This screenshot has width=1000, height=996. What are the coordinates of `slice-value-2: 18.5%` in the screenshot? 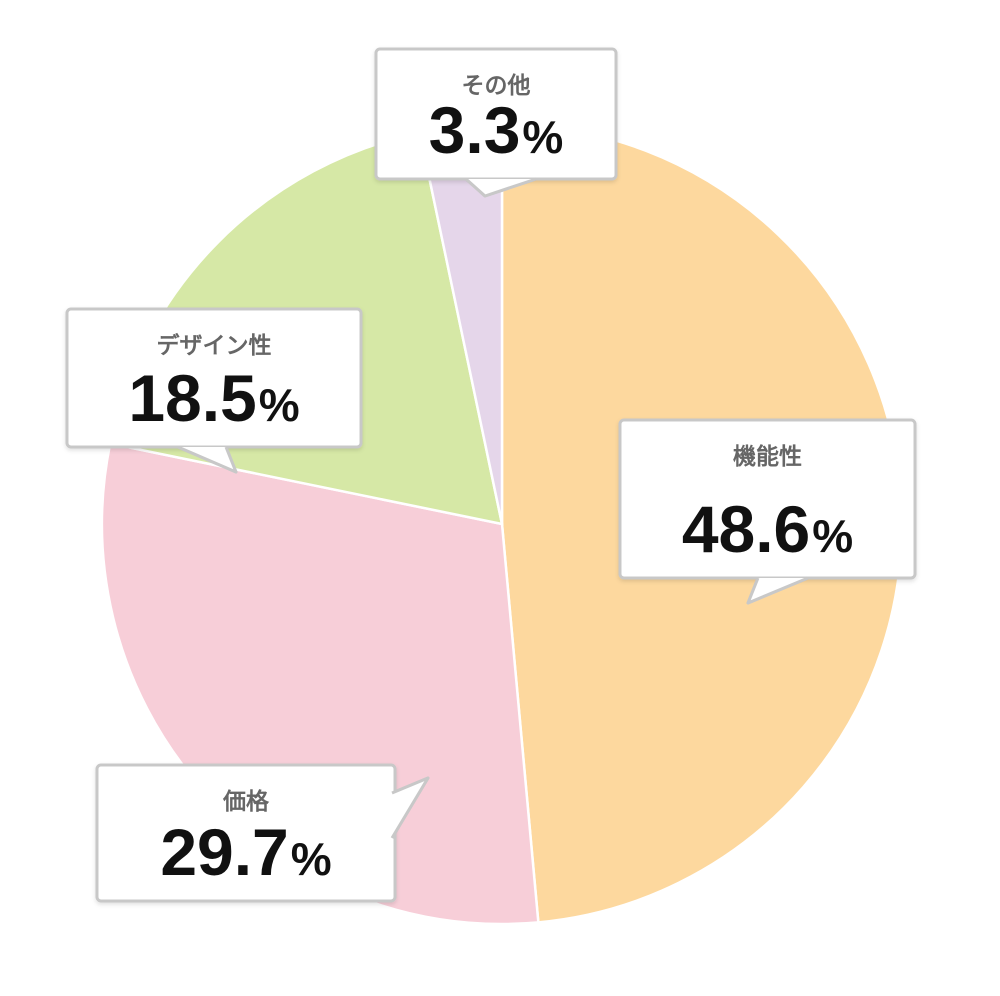 It's located at (213, 398).